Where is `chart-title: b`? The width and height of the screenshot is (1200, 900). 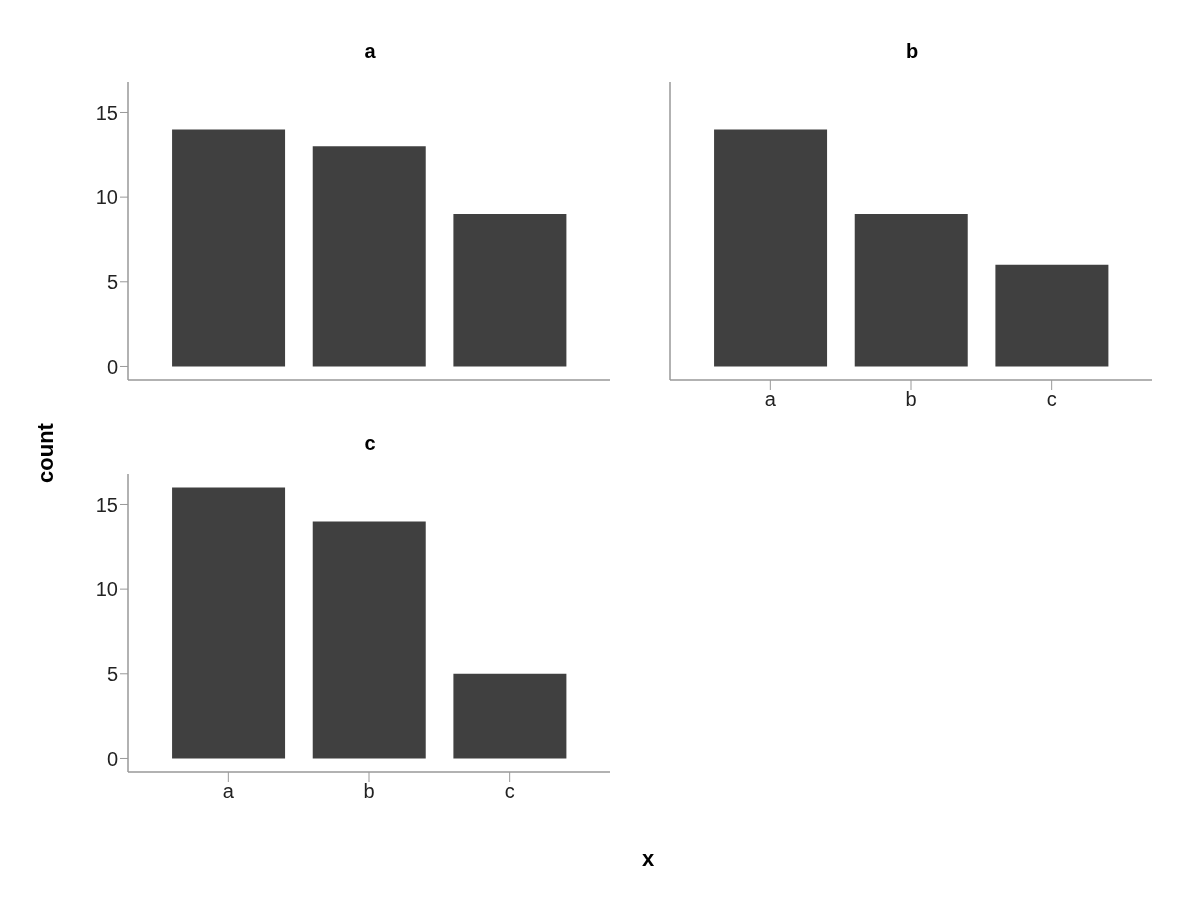
chart-title: b is located at coordinates (912, 52).